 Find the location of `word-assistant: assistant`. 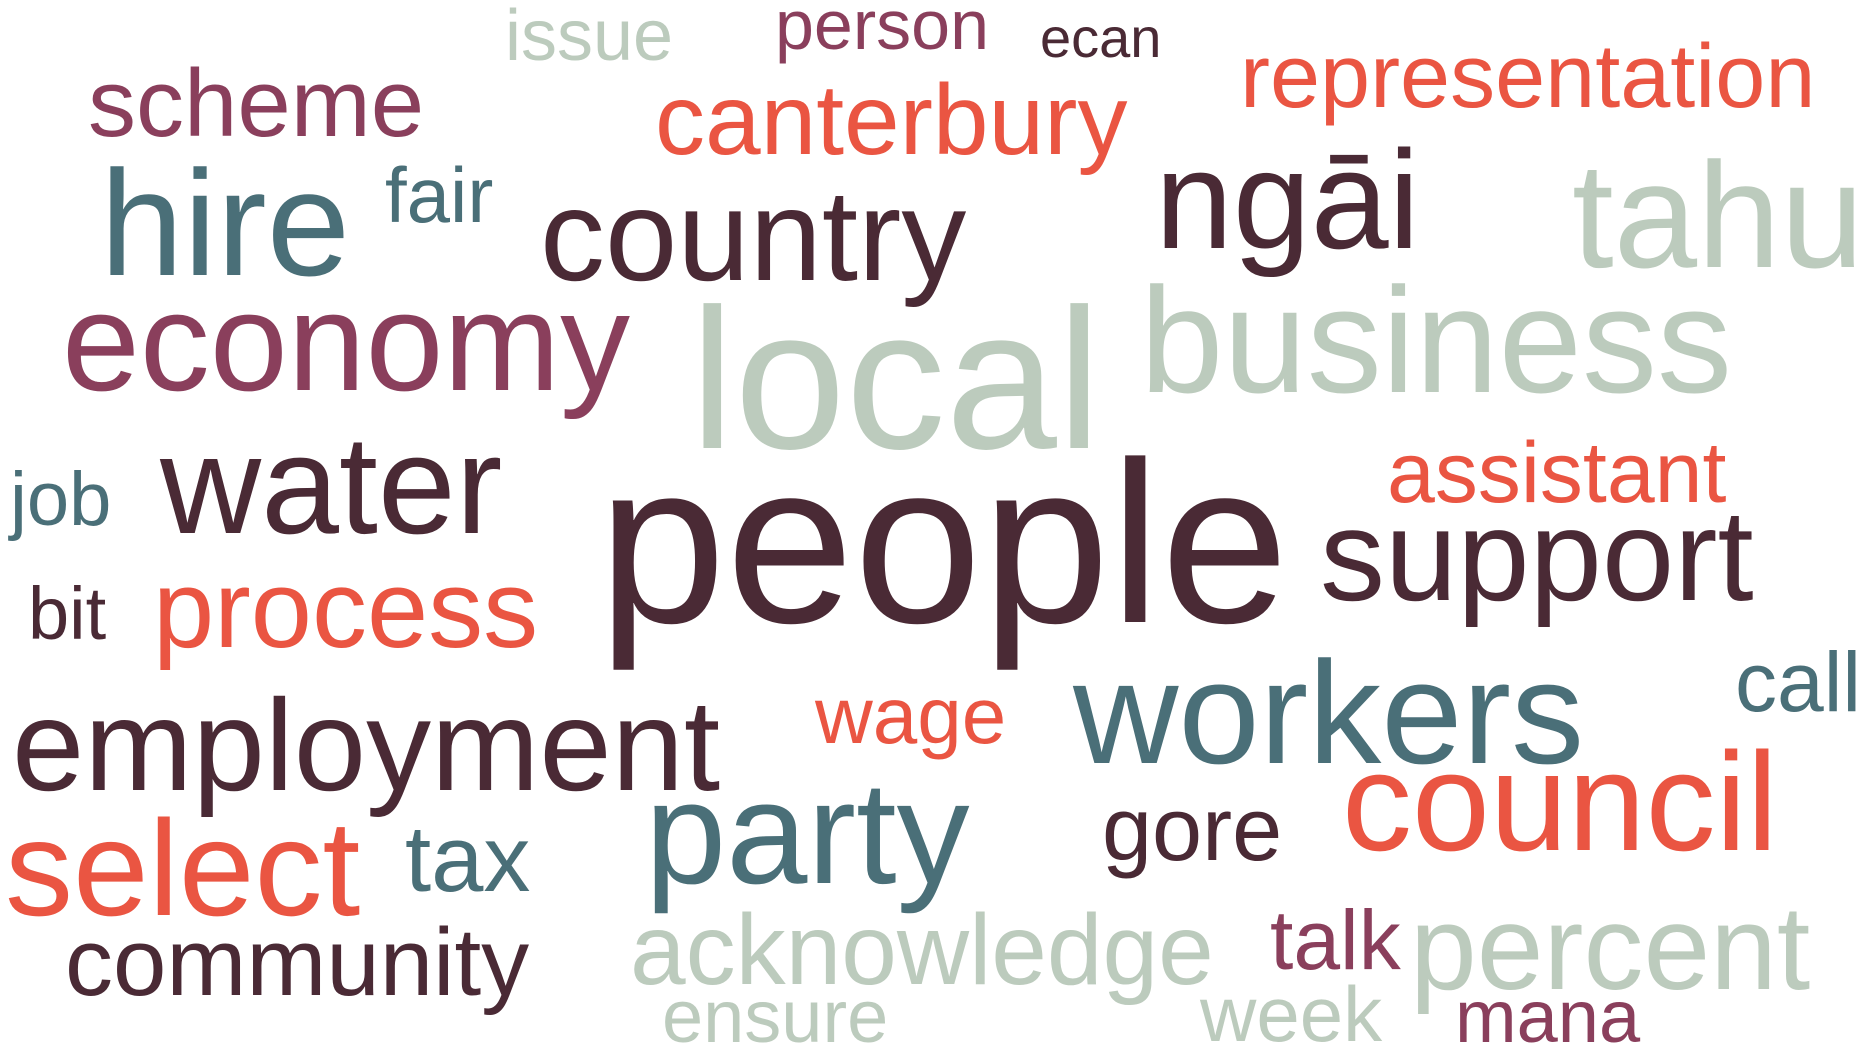

word-assistant: assistant is located at coordinates (1557, 473).